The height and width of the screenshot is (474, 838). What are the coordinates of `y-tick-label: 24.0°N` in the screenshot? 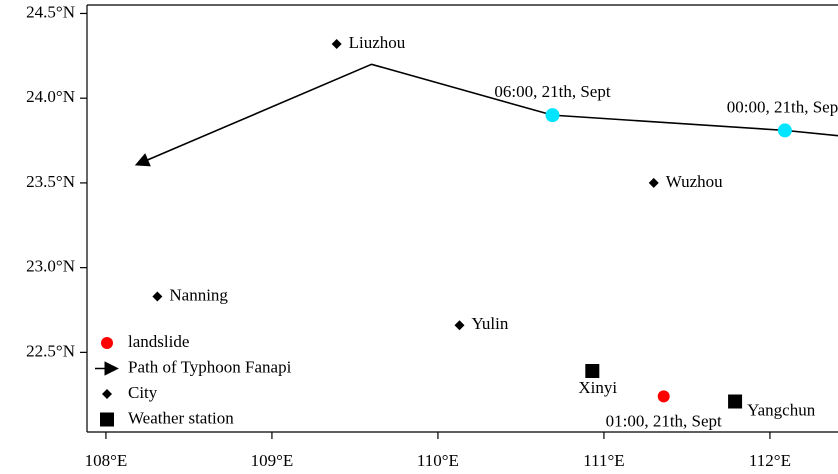 It's located at (50, 96).